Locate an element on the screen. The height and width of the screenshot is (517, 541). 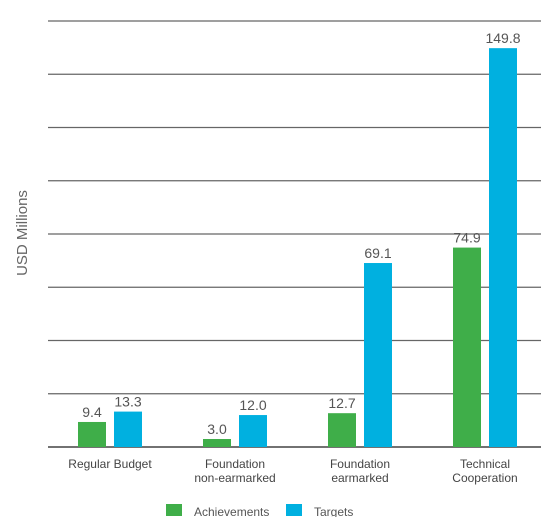
category-label-2: Foundation earmarked is located at coordinates (360, 471).